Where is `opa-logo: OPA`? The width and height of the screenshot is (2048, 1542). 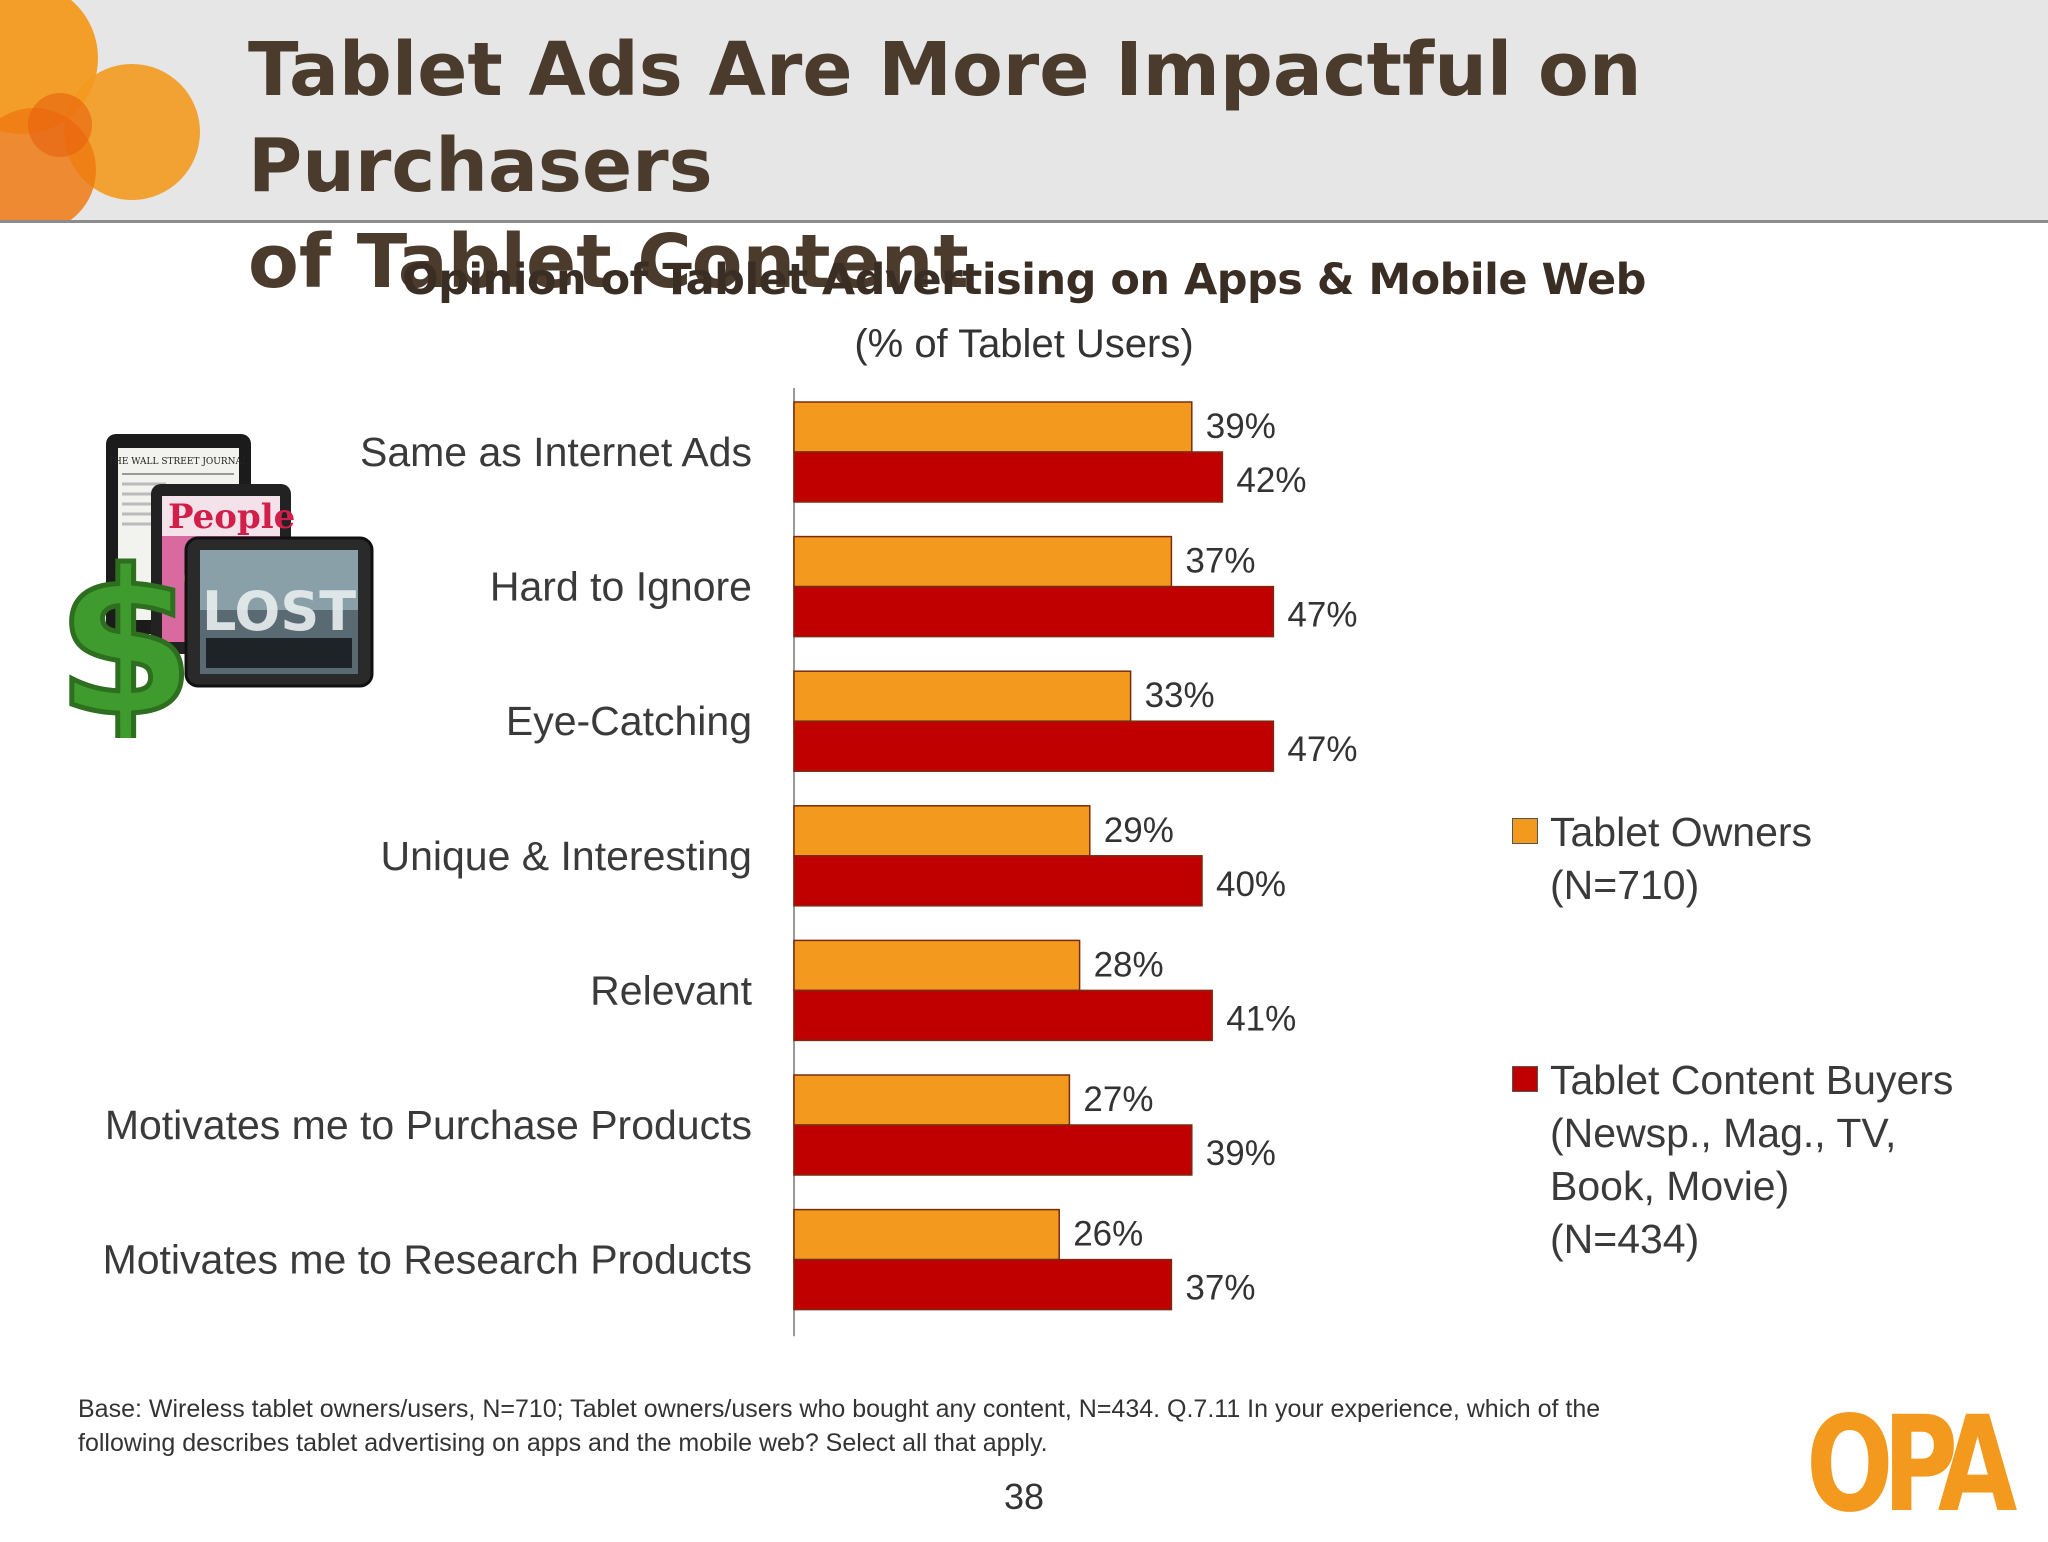 opa-logo: OPA is located at coordinates (1911, 1465).